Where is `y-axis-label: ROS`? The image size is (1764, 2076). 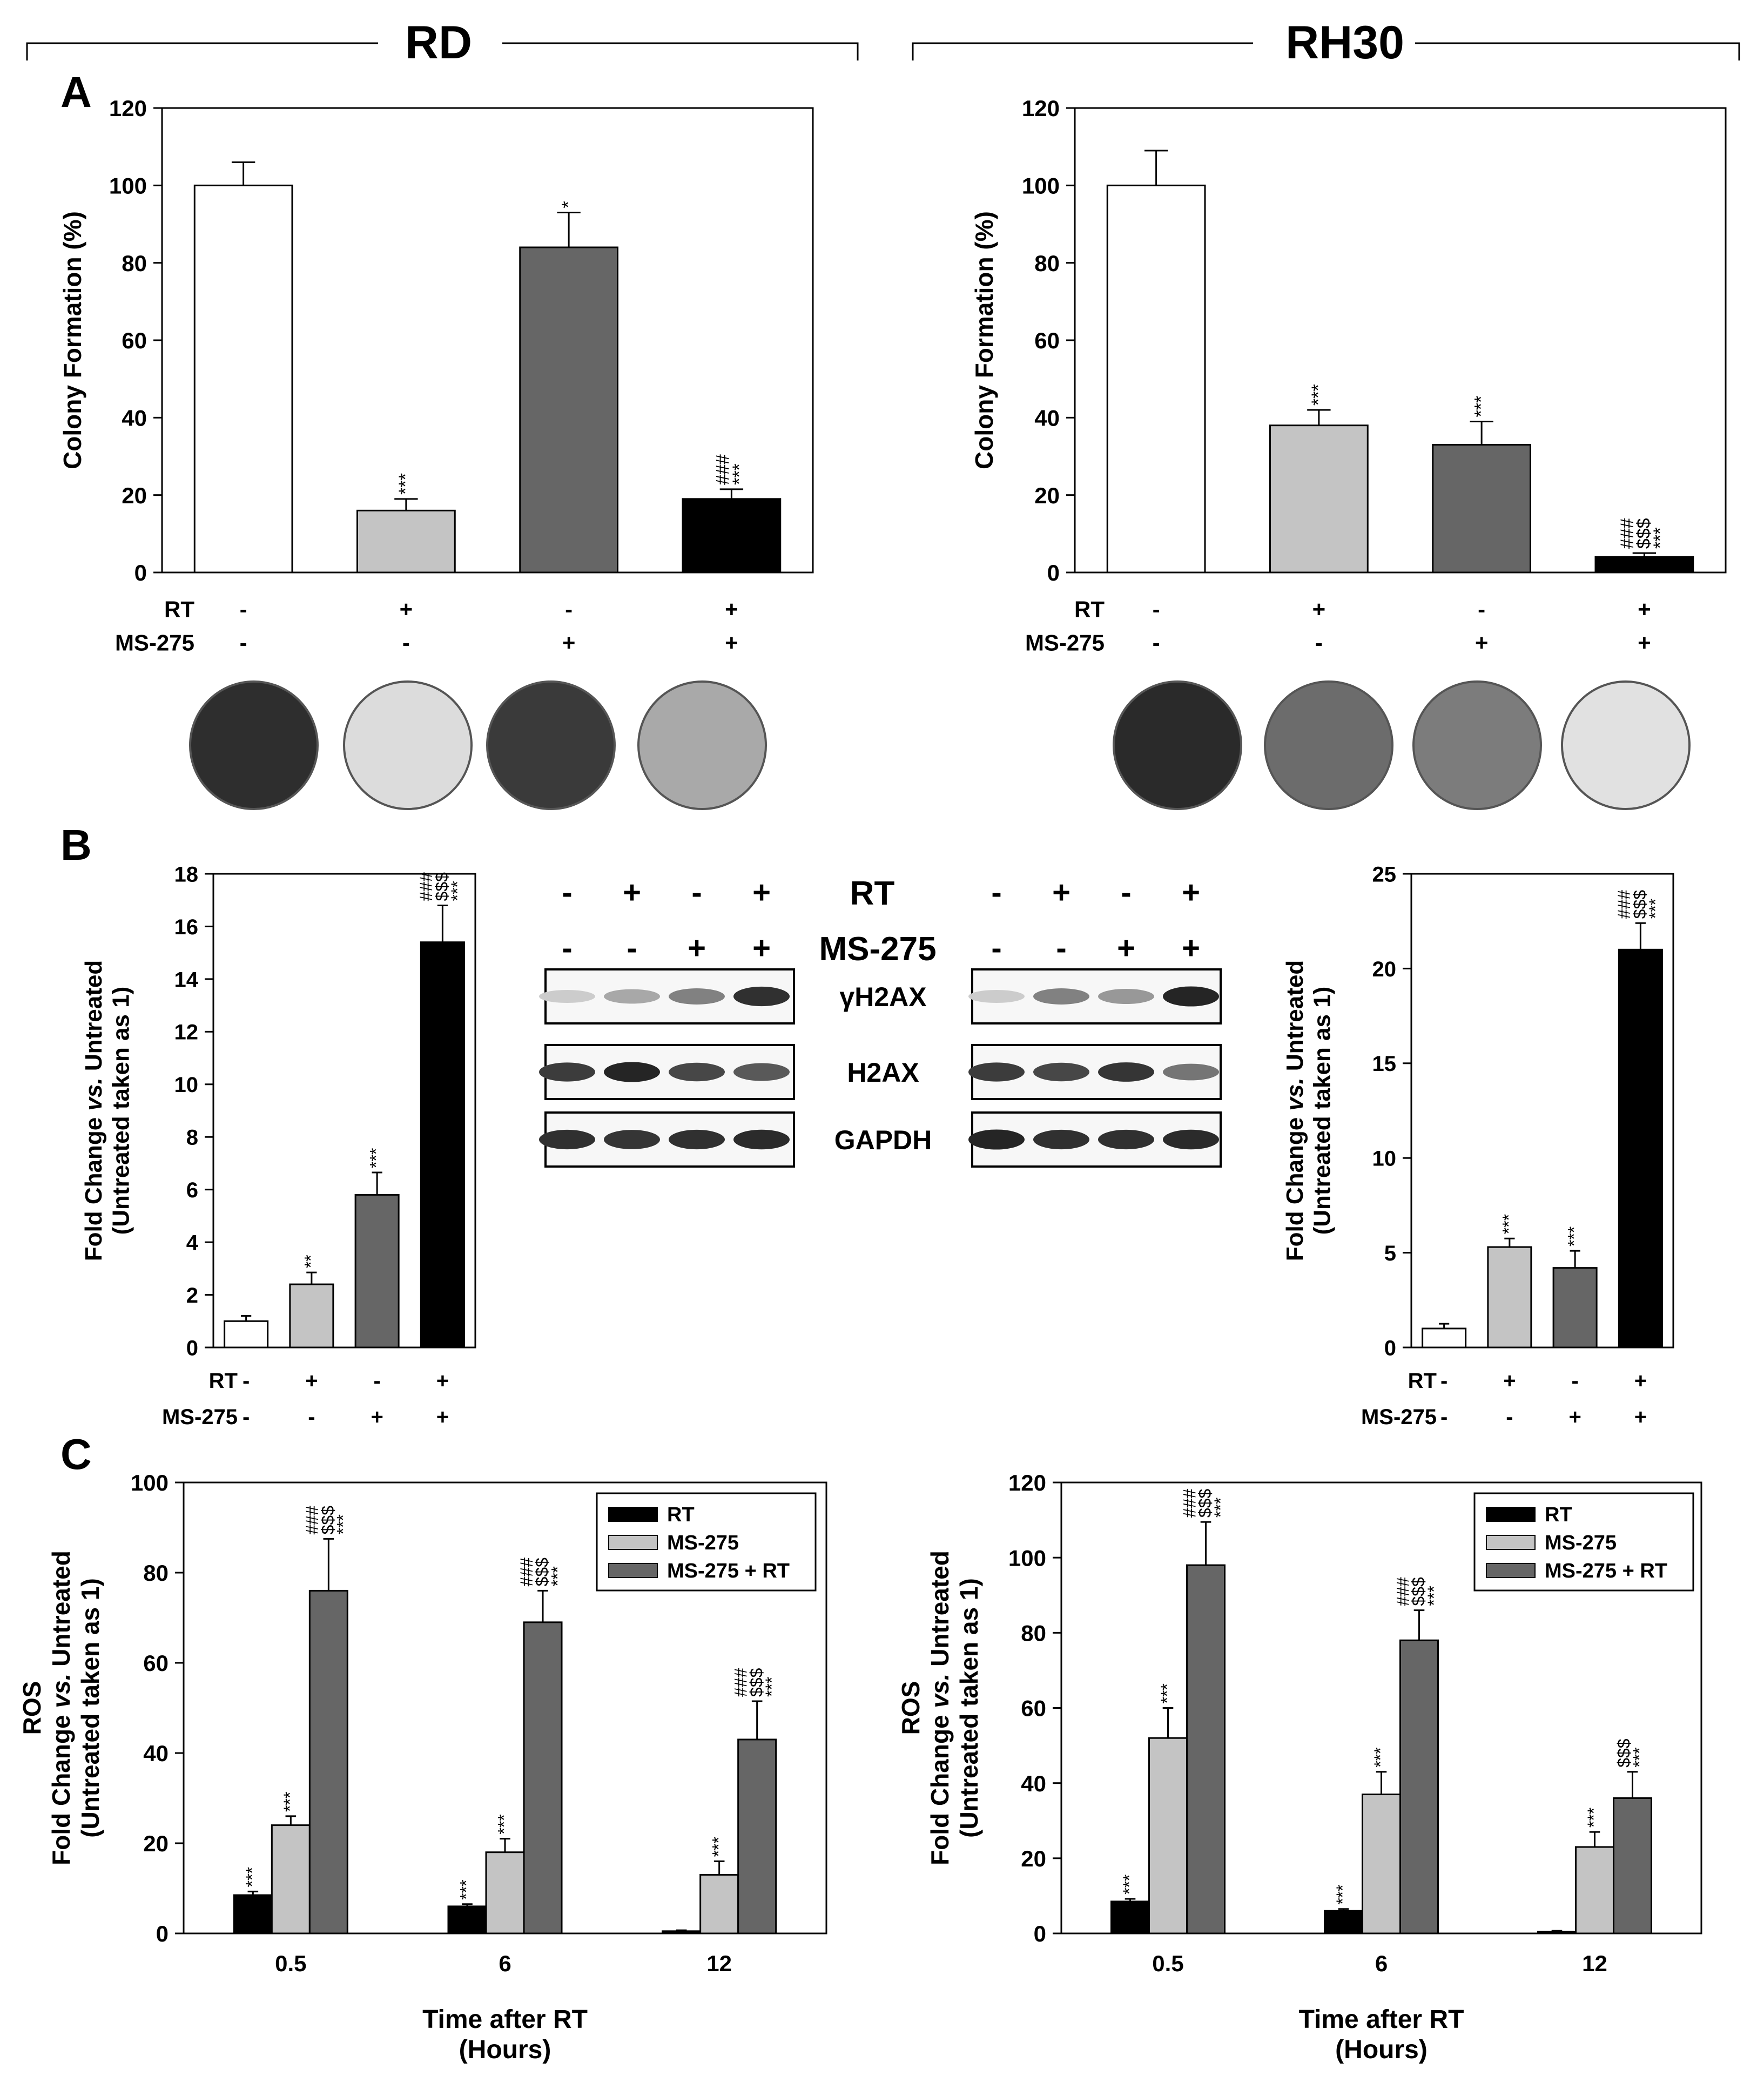 y-axis-label: ROS is located at coordinates (911, 1708).